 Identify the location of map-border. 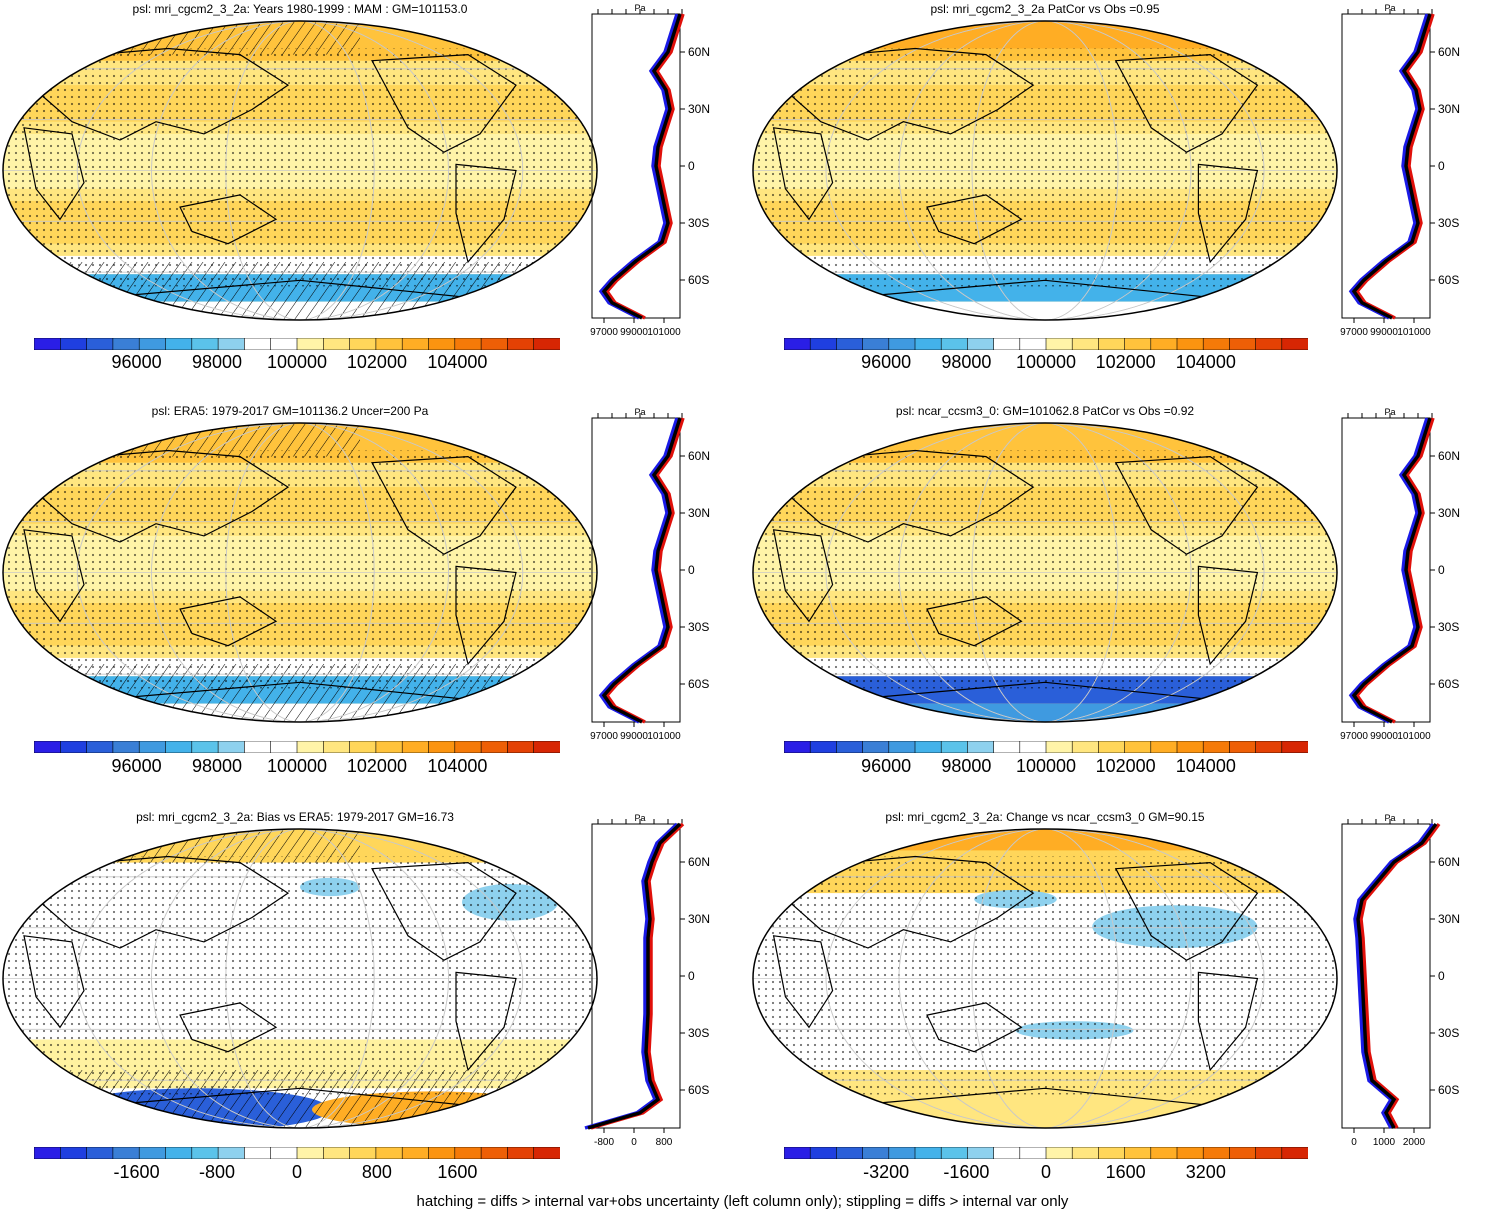
(300, 170).